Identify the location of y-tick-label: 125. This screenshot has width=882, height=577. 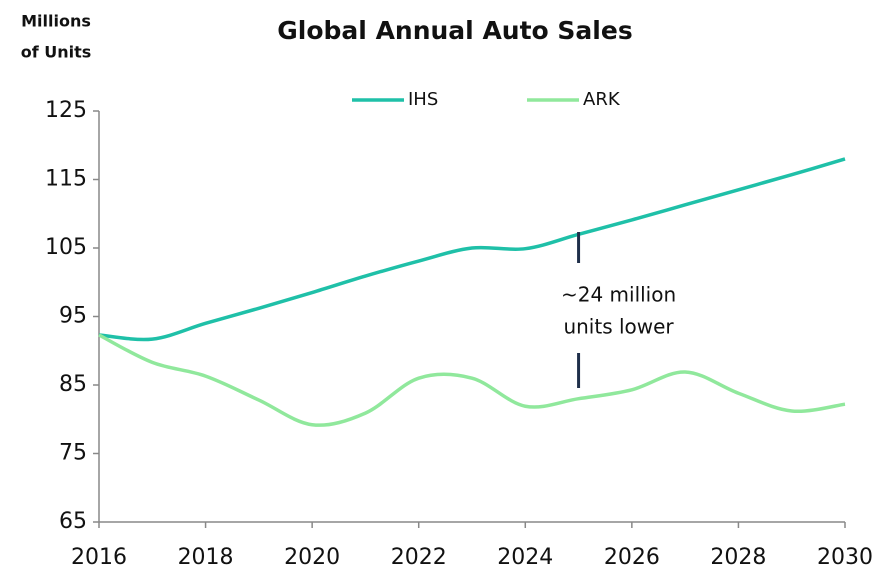
(66, 110).